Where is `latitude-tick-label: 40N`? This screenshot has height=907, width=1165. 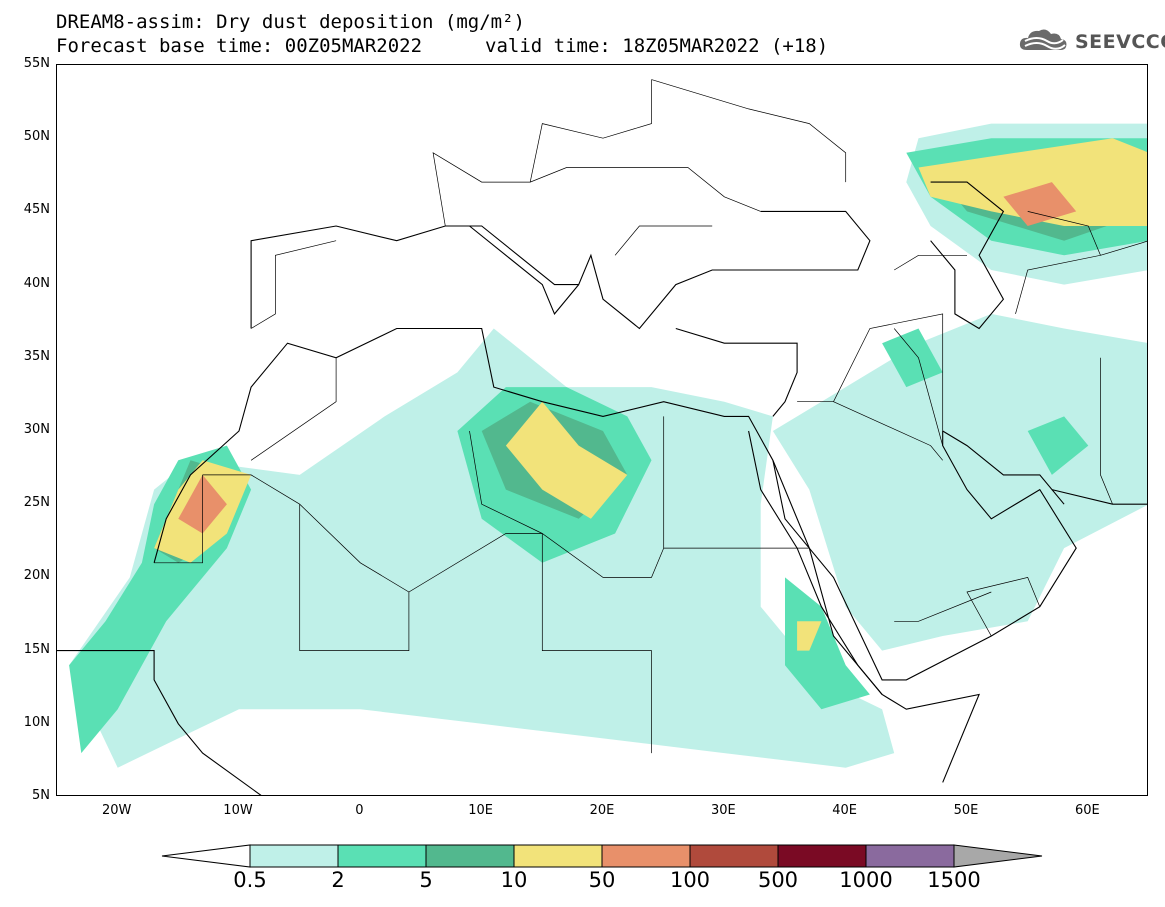
latitude-tick-label: 40N is located at coordinates (36, 283).